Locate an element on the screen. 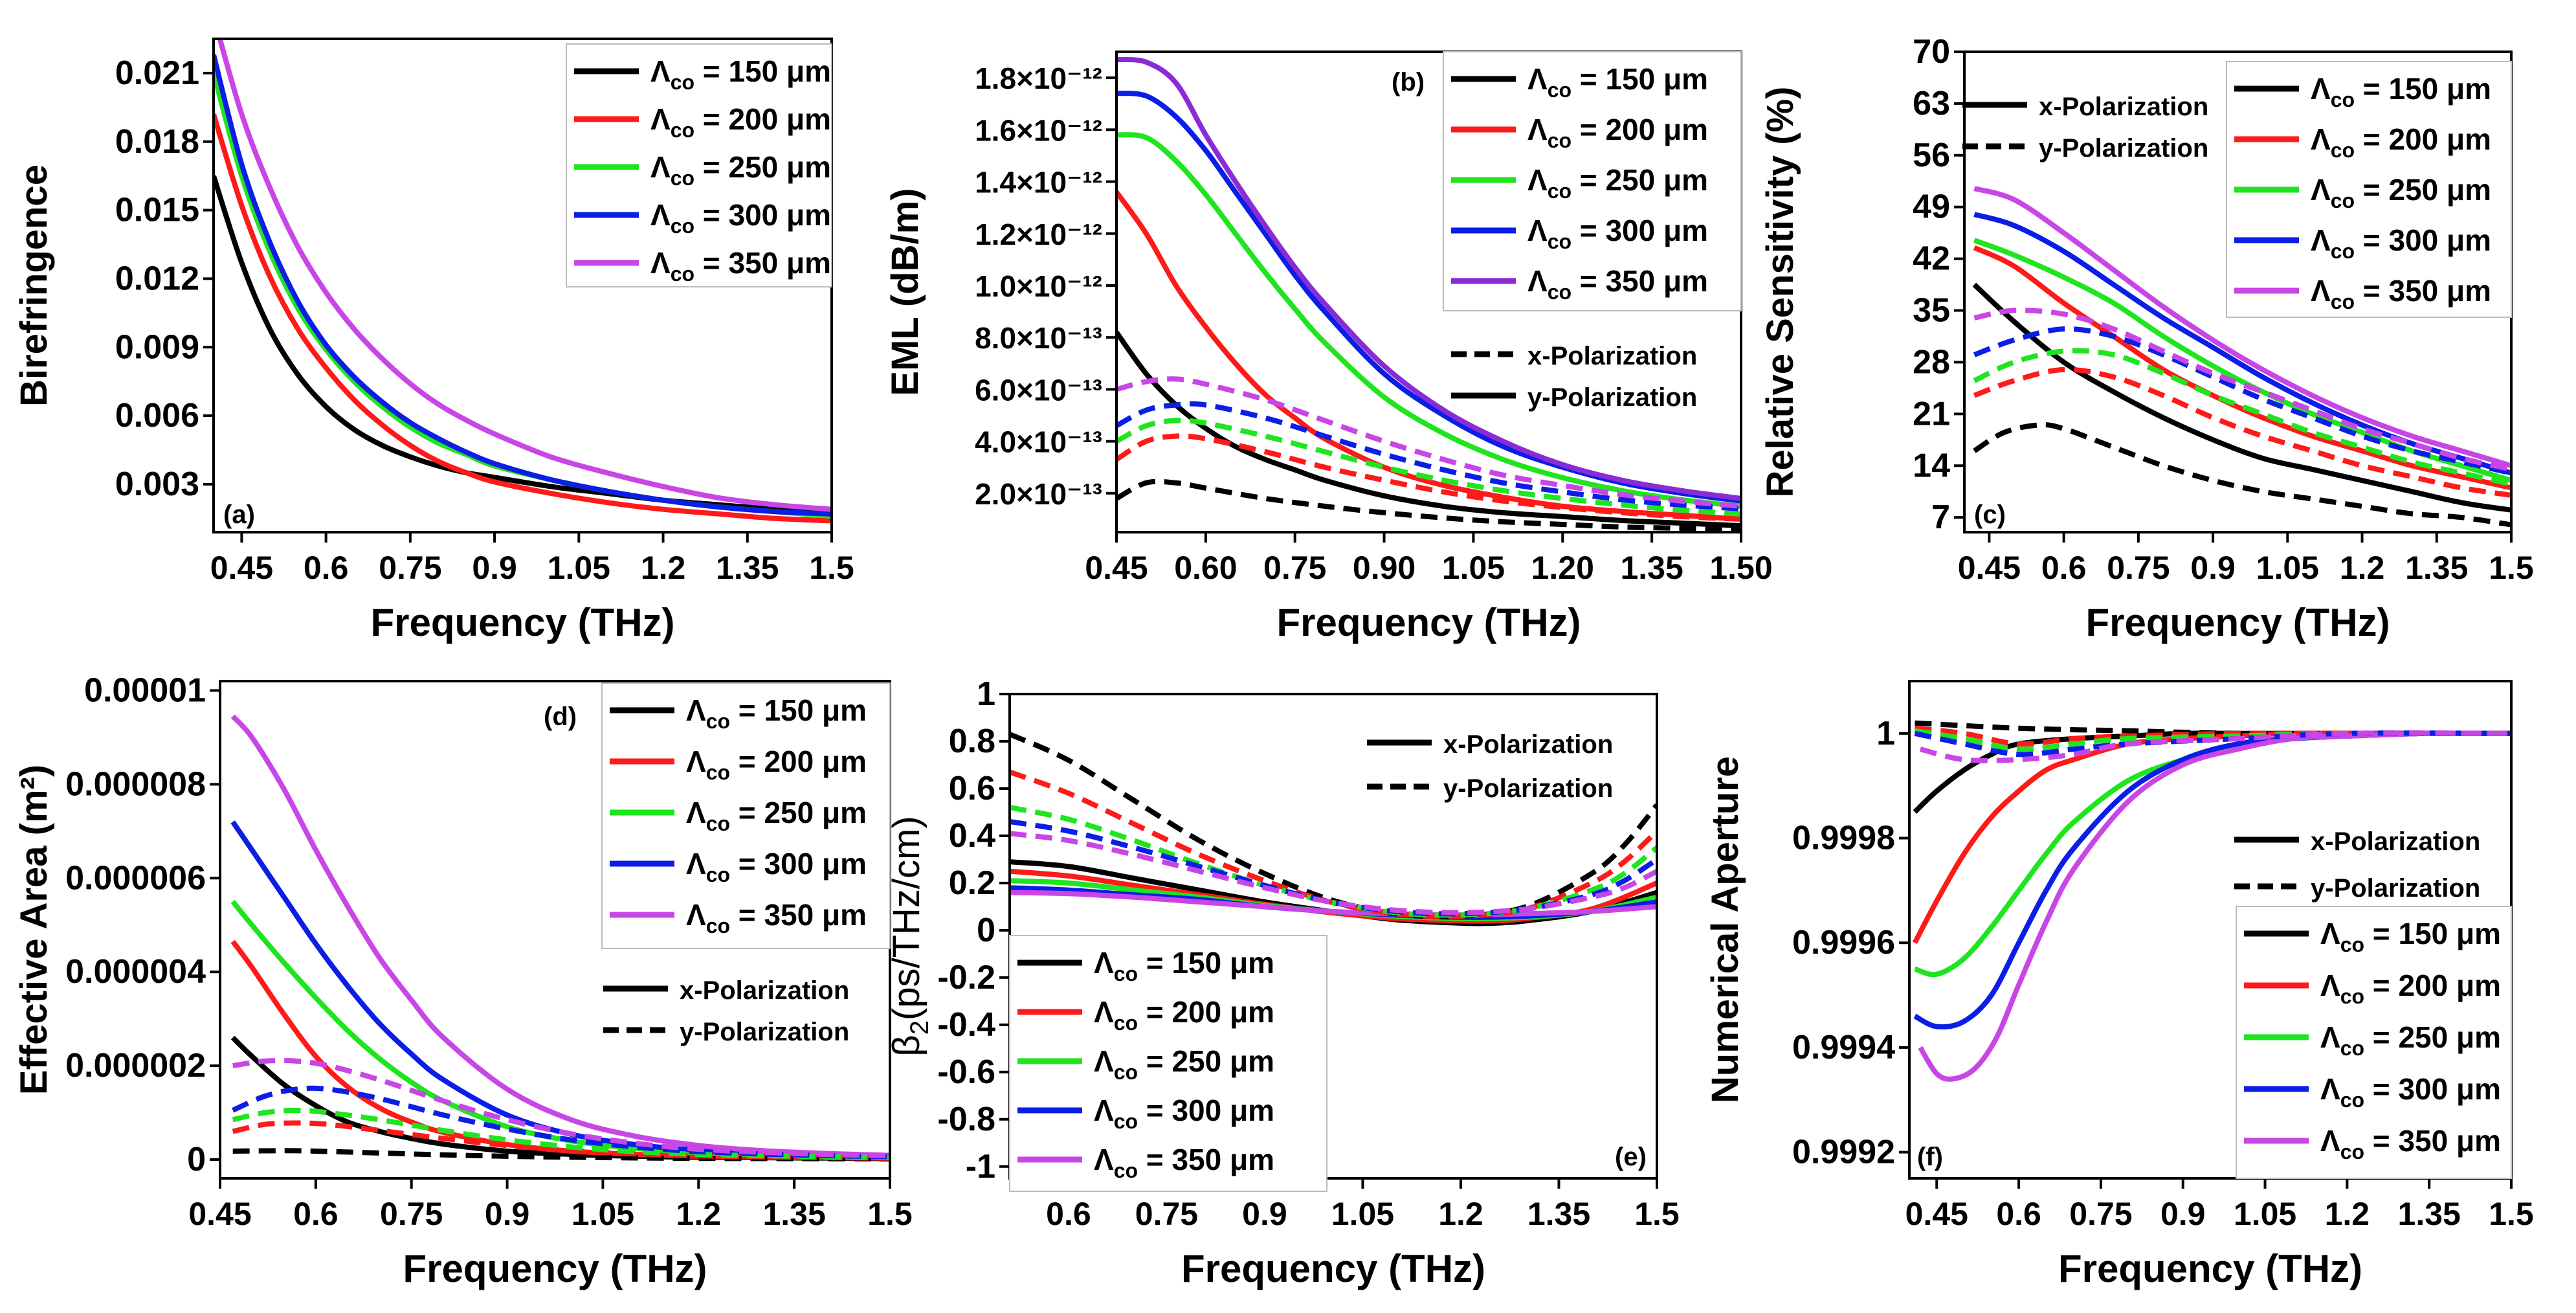  y-tick-label: 35 is located at coordinates (1931, 311).